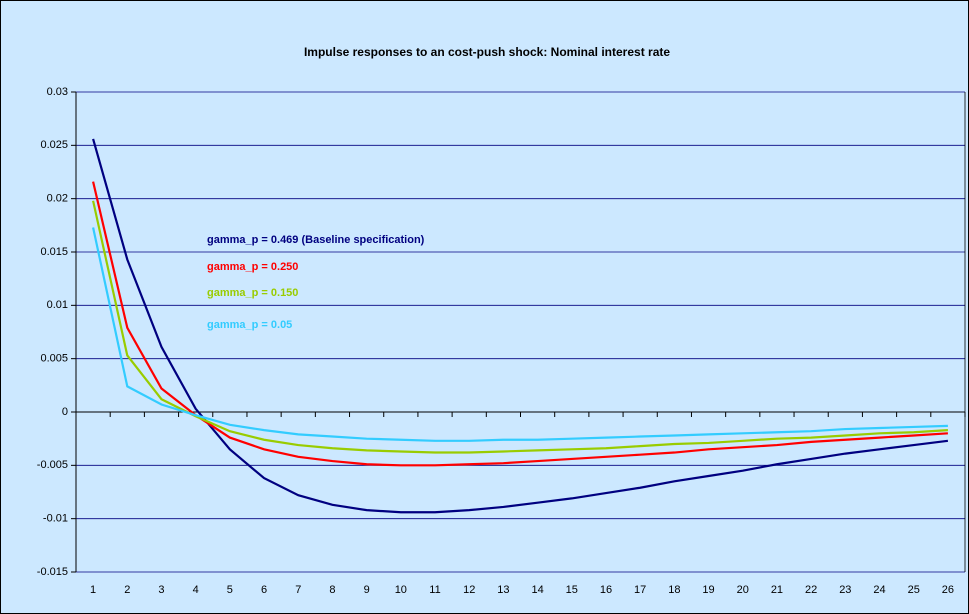 The image size is (969, 614). What do you see at coordinates (674, 590) in the screenshot?
I see `x-tick-label: 18` at bounding box center [674, 590].